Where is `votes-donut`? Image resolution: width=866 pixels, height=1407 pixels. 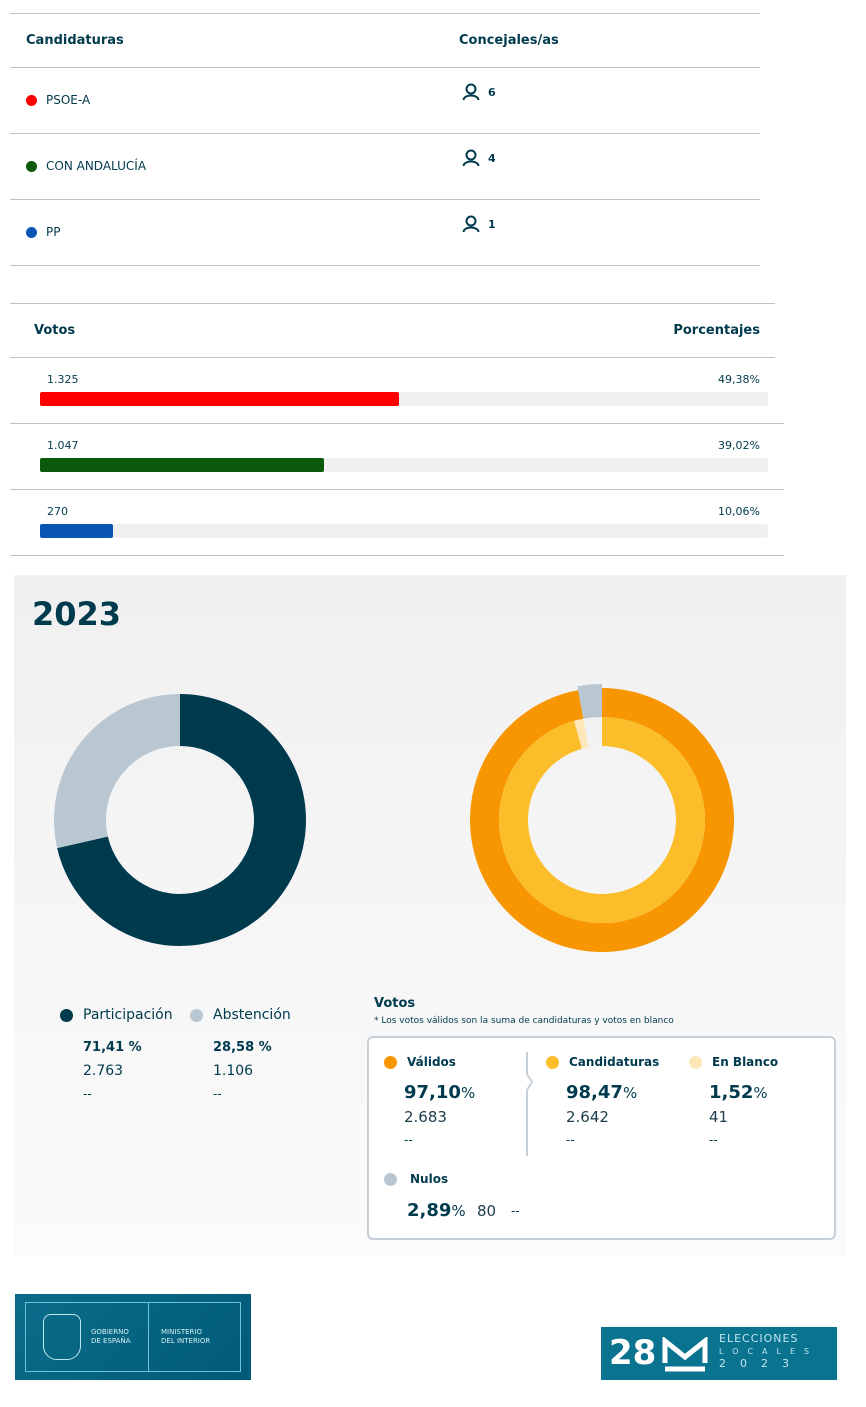 votes-donut is located at coordinates (602, 818).